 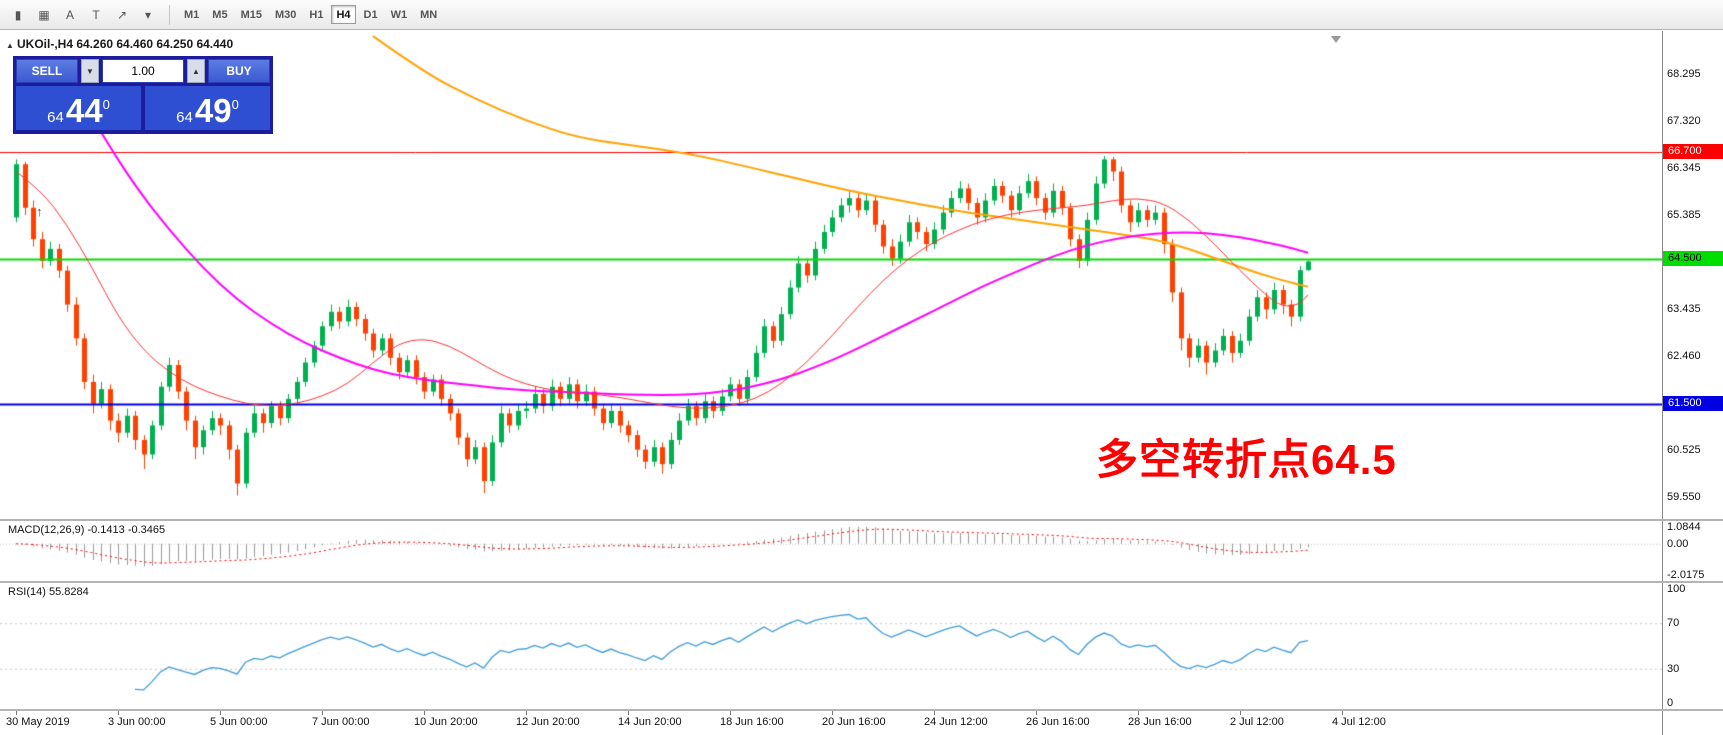 What do you see at coordinates (235, 104) in the screenshot?
I see `buy-price-pip: 0` at bounding box center [235, 104].